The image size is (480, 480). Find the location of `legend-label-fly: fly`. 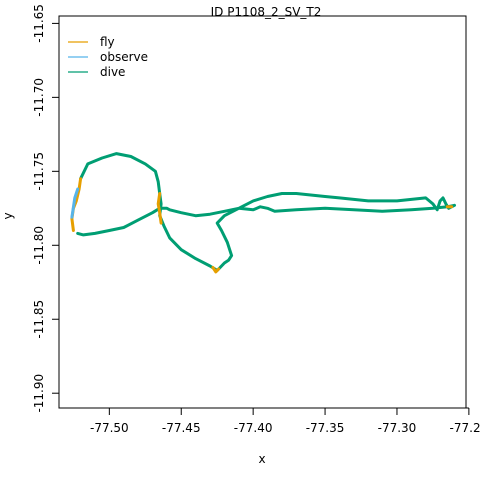

legend-label-fly: fly is located at coordinates (107, 42).